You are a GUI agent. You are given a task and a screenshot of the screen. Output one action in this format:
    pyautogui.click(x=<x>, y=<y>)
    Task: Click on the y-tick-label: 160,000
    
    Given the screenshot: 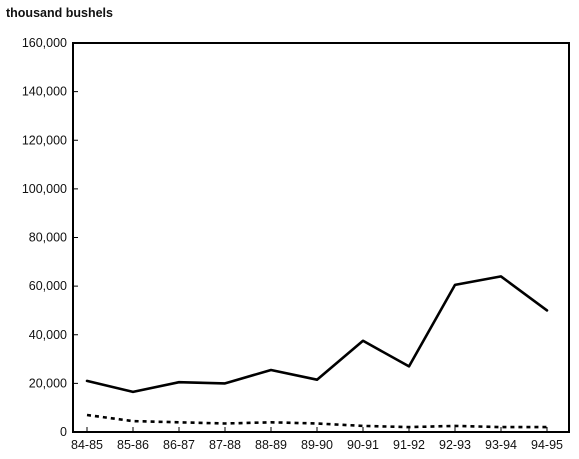 What is the action you would take?
    pyautogui.click(x=44, y=43)
    